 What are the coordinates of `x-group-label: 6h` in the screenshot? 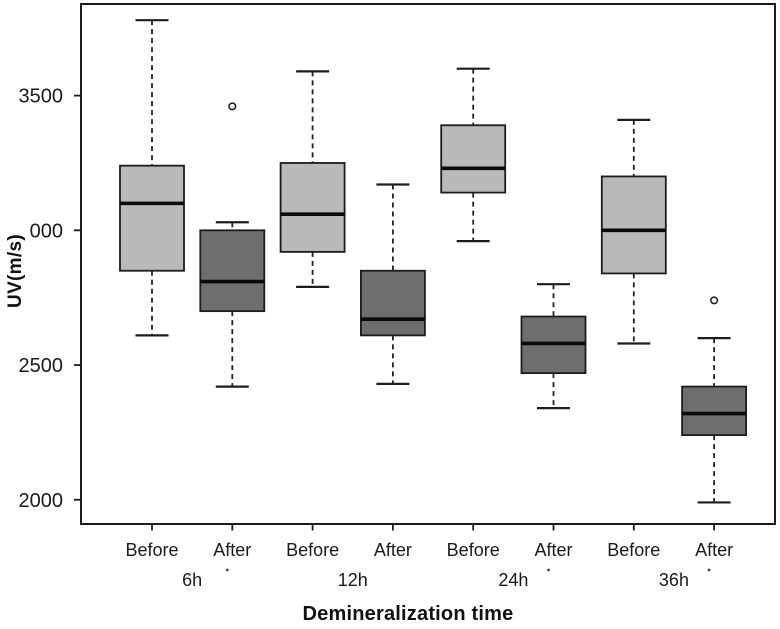 It's located at (192, 580).